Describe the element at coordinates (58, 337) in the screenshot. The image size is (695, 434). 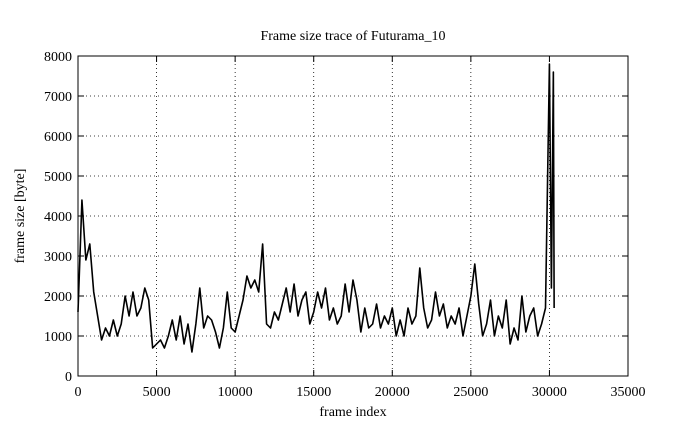
I see `y-tick-label: 1000` at that location.